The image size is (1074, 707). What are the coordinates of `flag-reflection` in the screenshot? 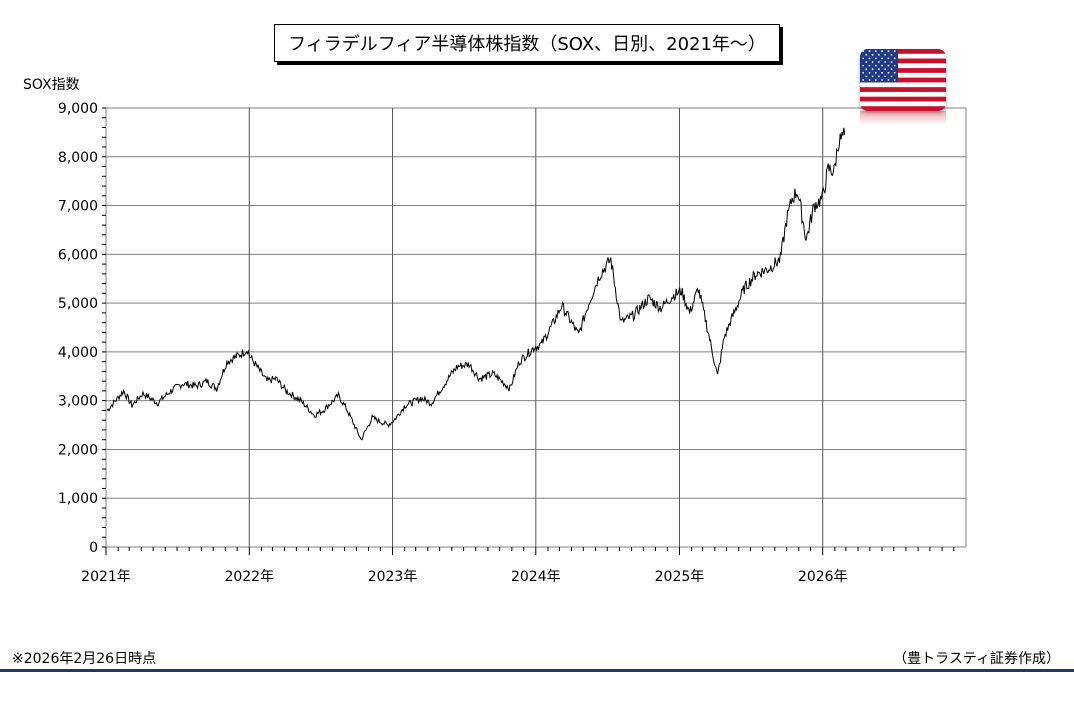 It's located at (903, 118).